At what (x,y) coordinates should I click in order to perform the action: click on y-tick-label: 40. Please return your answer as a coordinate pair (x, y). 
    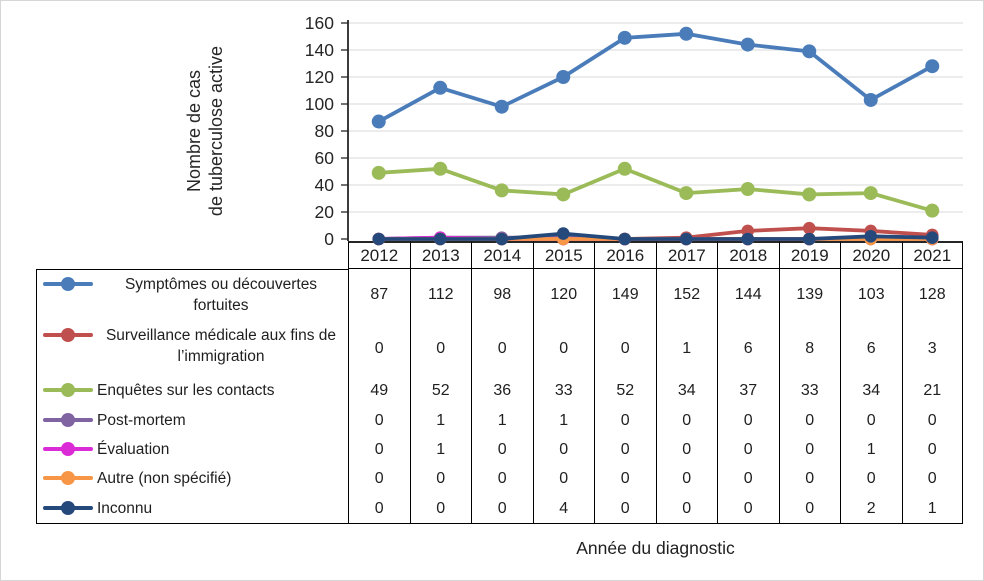
    Looking at the image, I should click on (325, 185).